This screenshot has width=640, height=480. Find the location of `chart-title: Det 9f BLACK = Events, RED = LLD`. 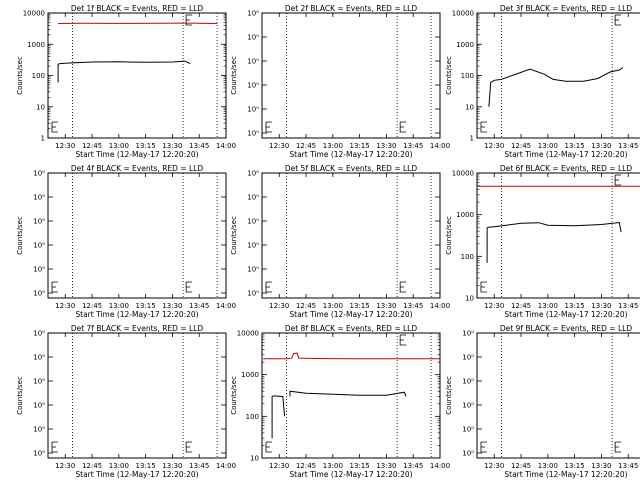

chart-title: Det 9f BLACK = Events, RED = LLD is located at coordinates (566, 328).